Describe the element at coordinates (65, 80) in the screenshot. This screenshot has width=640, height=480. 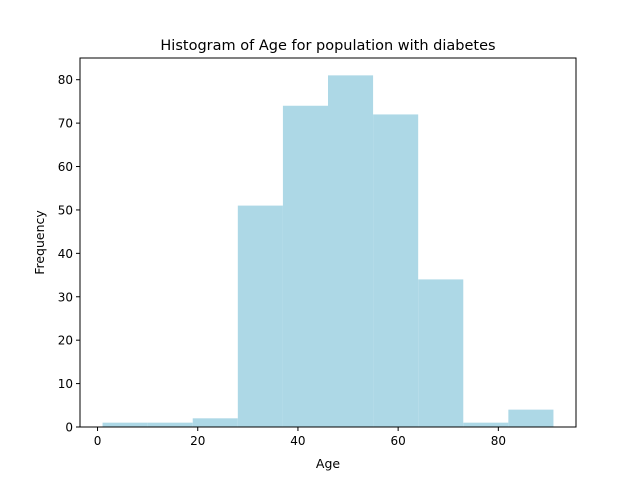
I see `y-tick-label-8: 80` at that location.